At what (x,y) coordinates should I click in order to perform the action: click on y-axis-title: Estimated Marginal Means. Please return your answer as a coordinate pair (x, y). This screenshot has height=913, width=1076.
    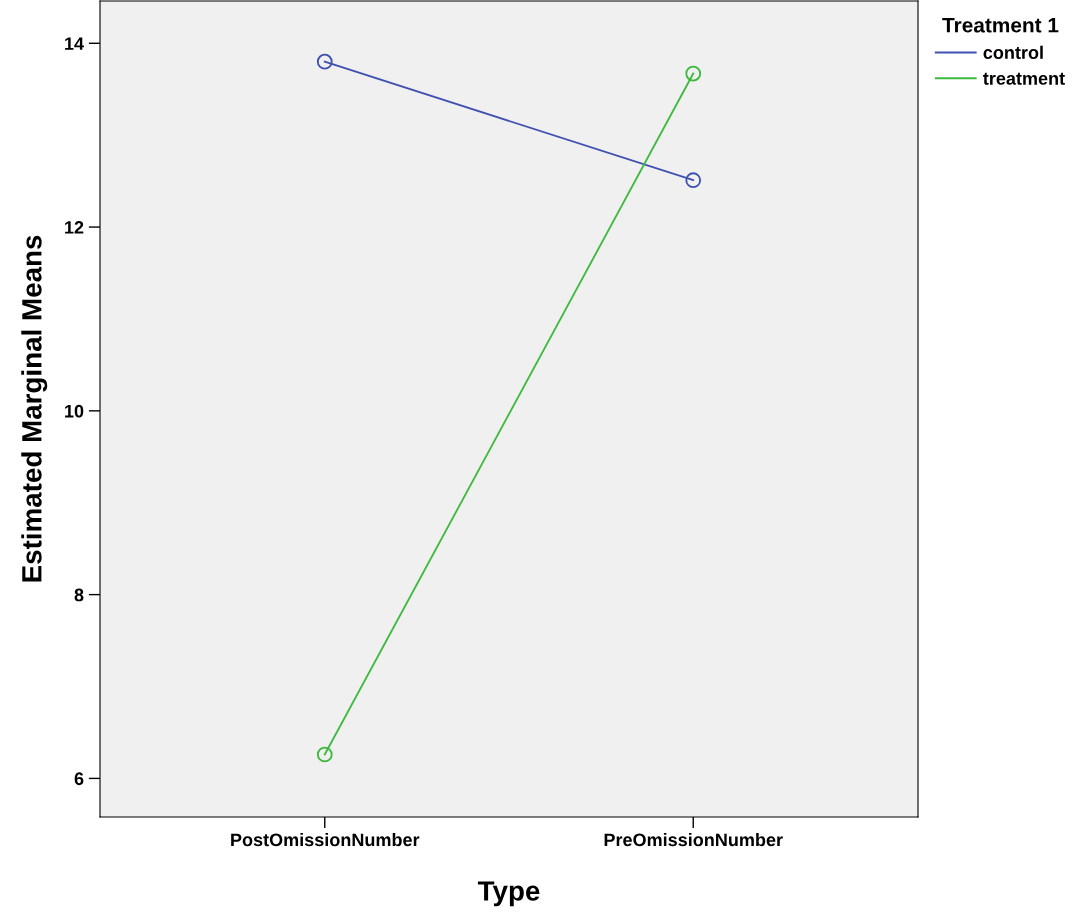
    Looking at the image, I should click on (34, 408).